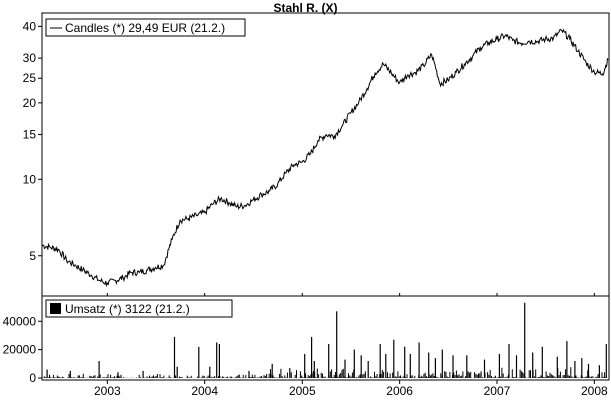 The height and width of the screenshot is (400, 611). Describe the element at coordinates (55, 308) in the screenshot. I see `volume-legend-swatch` at that location.